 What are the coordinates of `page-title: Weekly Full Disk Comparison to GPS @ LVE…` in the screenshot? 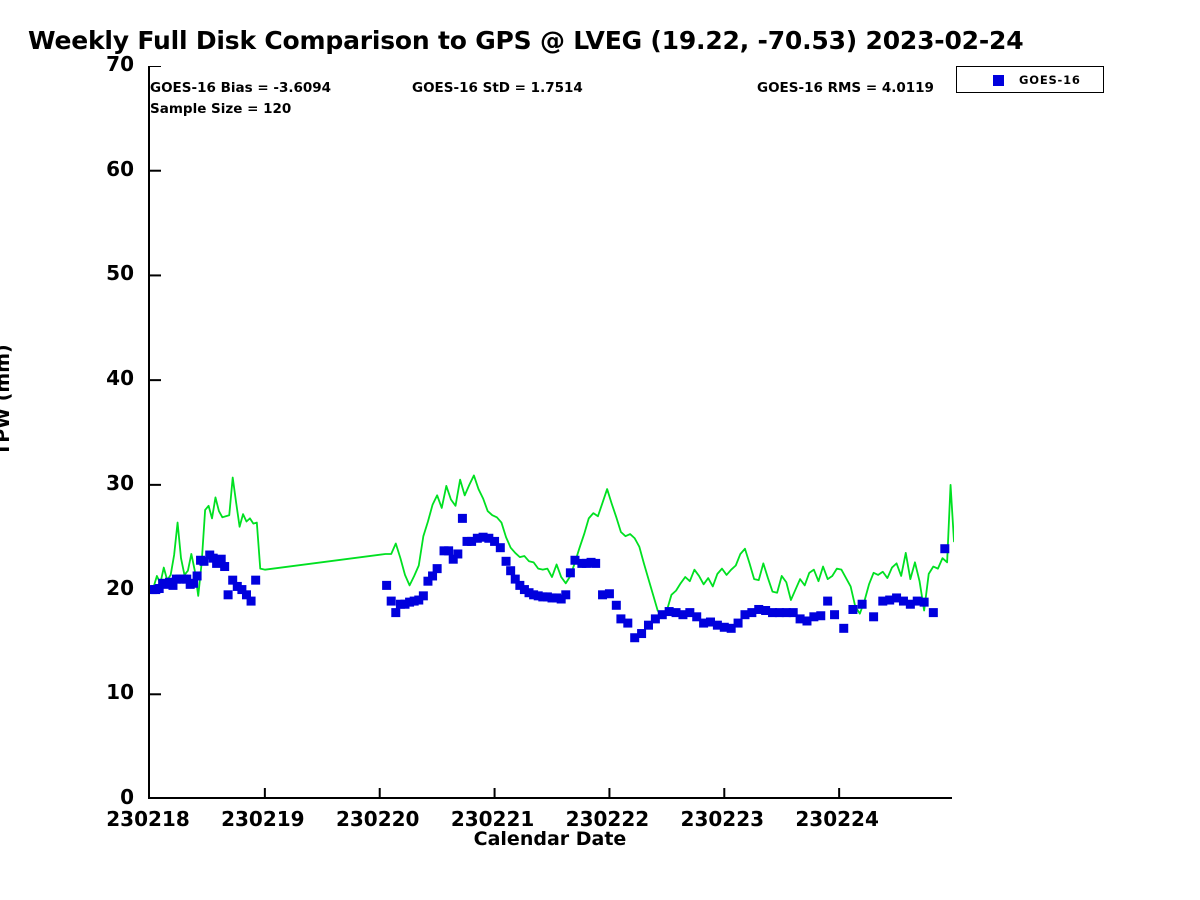 It's located at (526, 40).